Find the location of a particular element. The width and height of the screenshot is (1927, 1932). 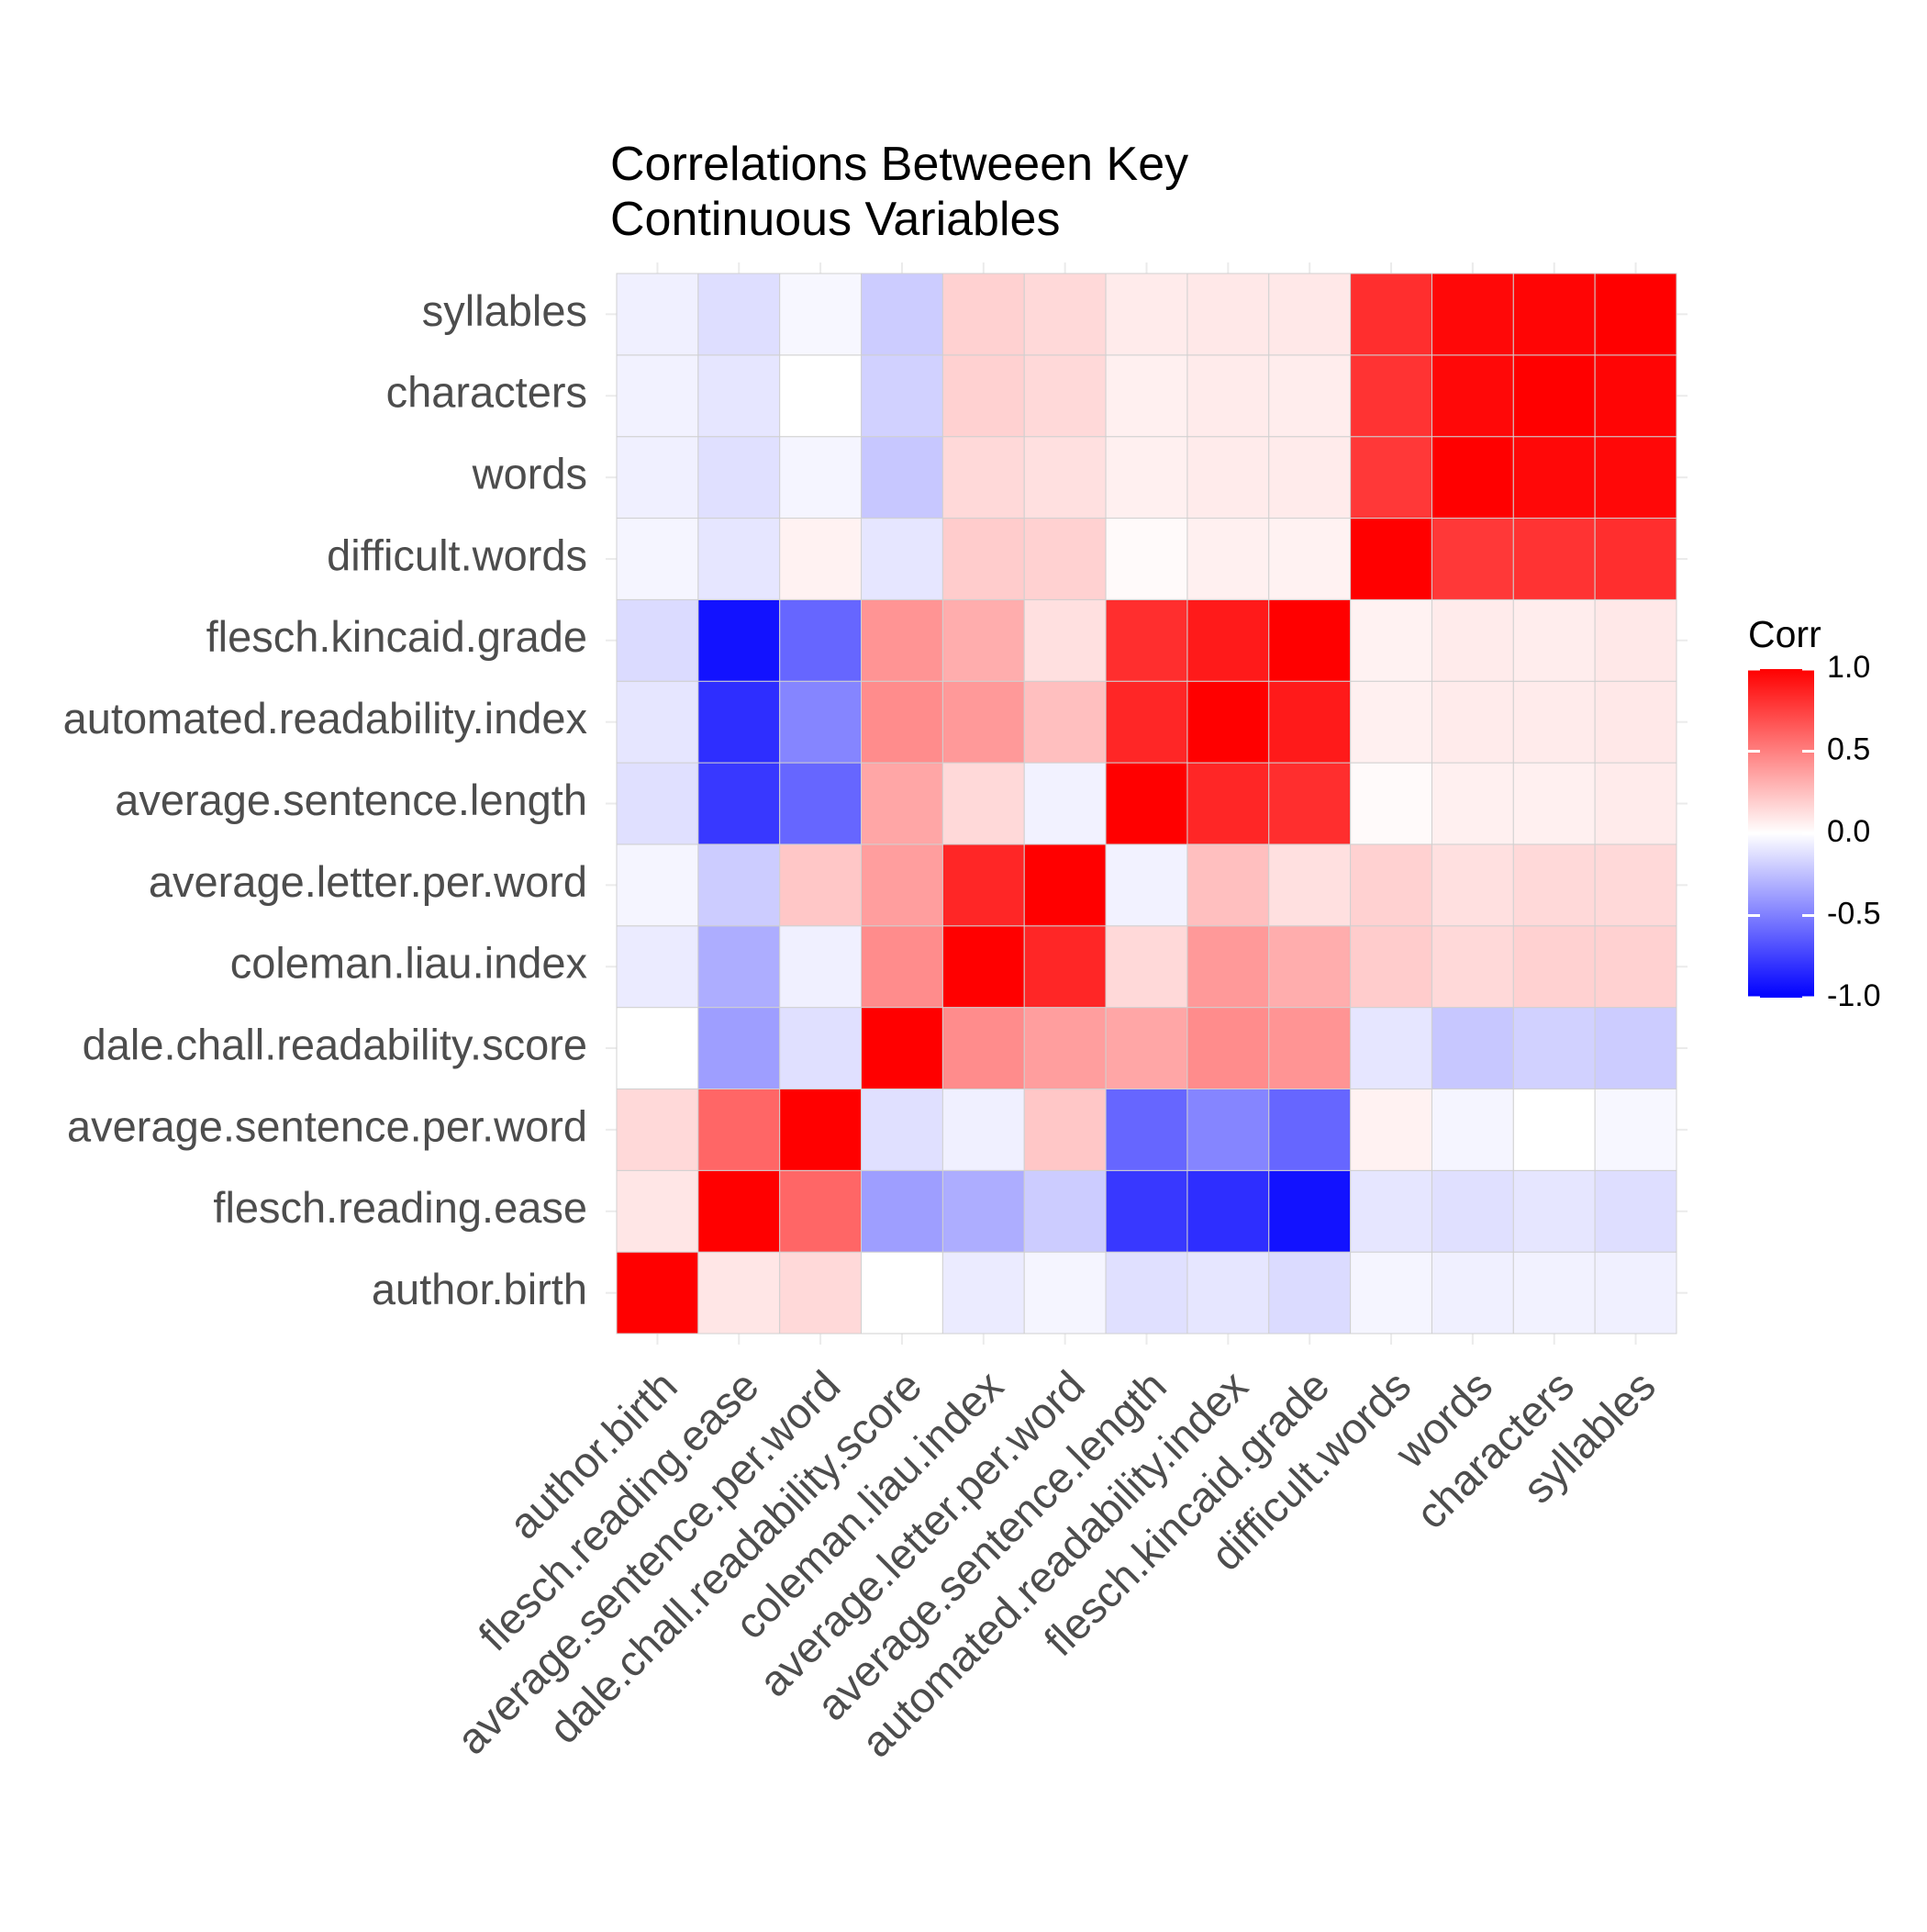

y-tick-label: dale.chall.readability.score is located at coordinates (335, 1044).